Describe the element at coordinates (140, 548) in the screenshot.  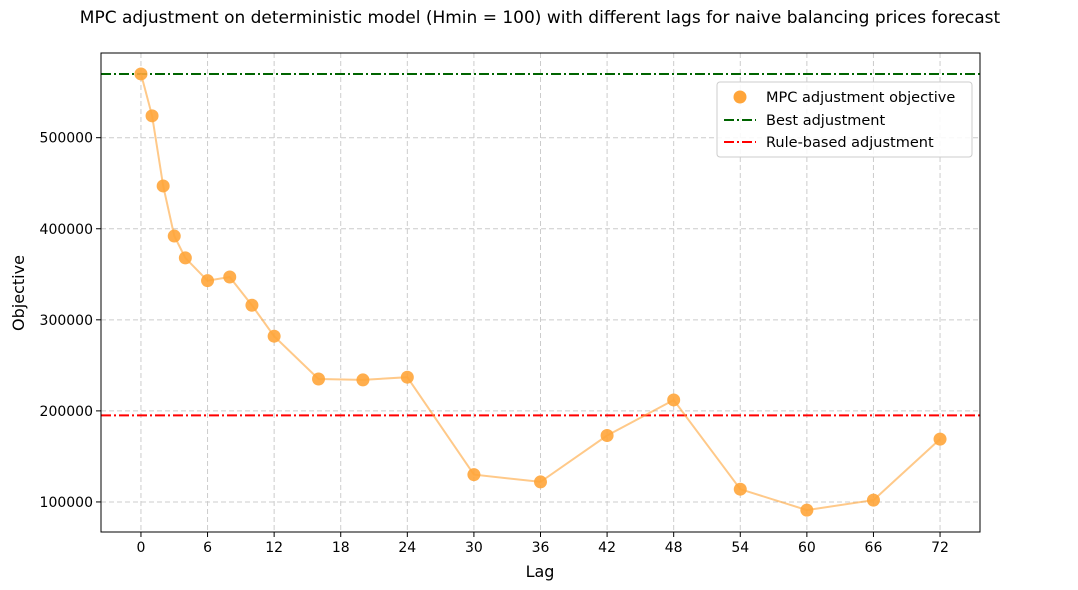
I see `x-tick-label: 0` at that location.